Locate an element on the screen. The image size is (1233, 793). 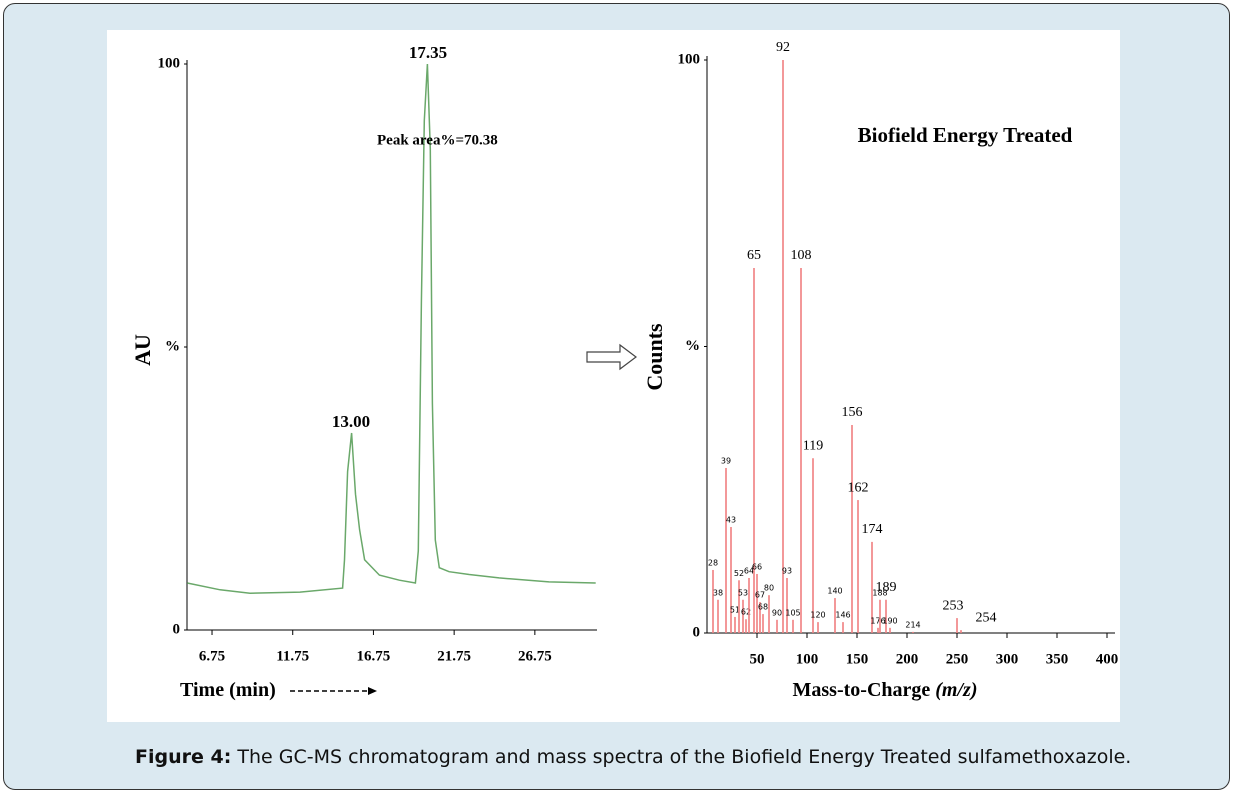
y-axis-label: Counts is located at coordinates (654, 357).